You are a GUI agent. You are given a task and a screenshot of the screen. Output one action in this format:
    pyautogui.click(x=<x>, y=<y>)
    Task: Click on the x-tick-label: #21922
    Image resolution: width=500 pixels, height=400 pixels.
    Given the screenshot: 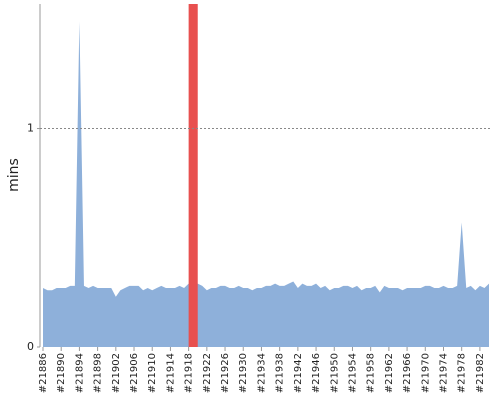 What is the action you would take?
    pyautogui.click(x=207, y=373)
    